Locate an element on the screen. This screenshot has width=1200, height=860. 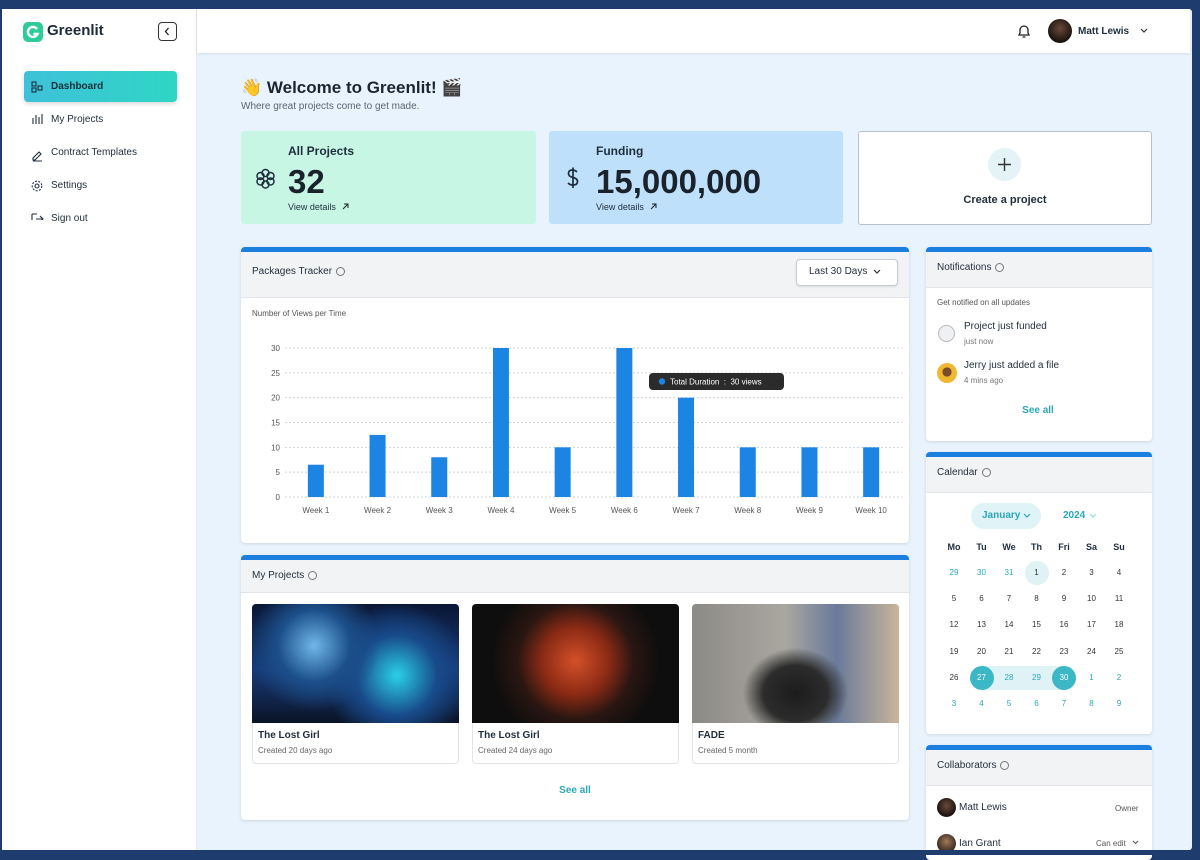
calendar-day: 25 is located at coordinates (1119, 651).